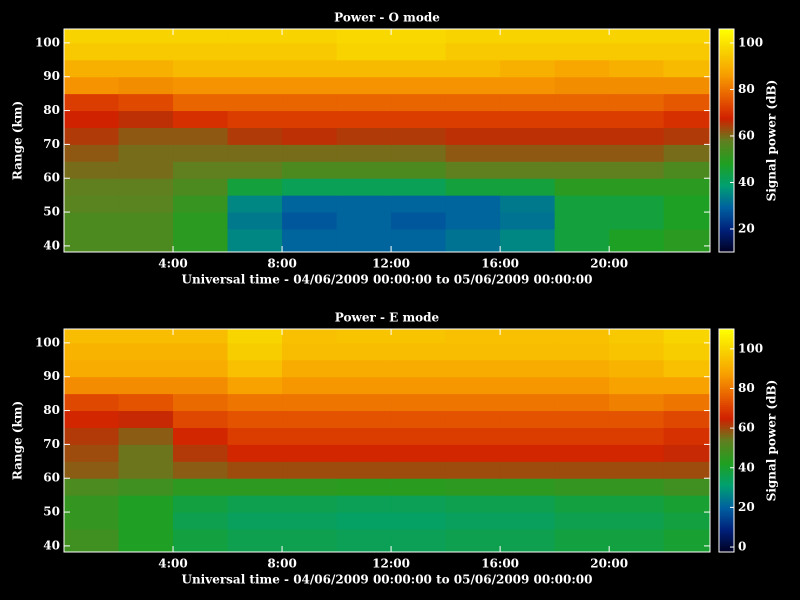  Describe the element at coordinates (746, 135) in the screenshot. I see `colorbar-tick-label: 60` at that location.